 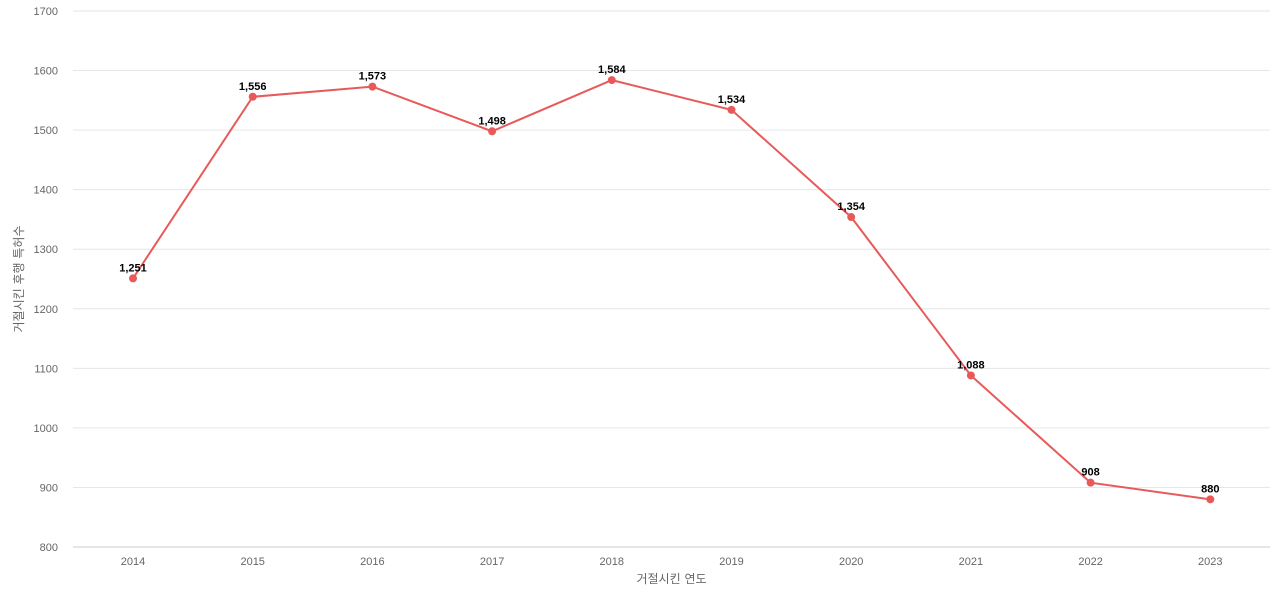 I want to click on data-label: 1,354, so click(x=851, y=207).